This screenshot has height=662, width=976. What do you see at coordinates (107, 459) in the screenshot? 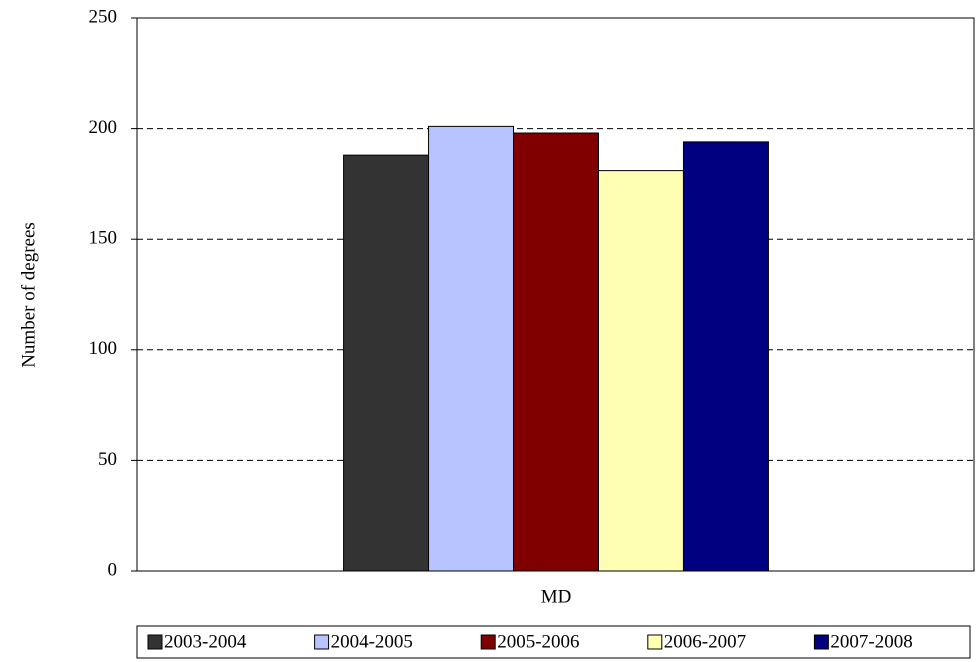
I see `y-tick-label: 50` at bounding box center [107, 459].